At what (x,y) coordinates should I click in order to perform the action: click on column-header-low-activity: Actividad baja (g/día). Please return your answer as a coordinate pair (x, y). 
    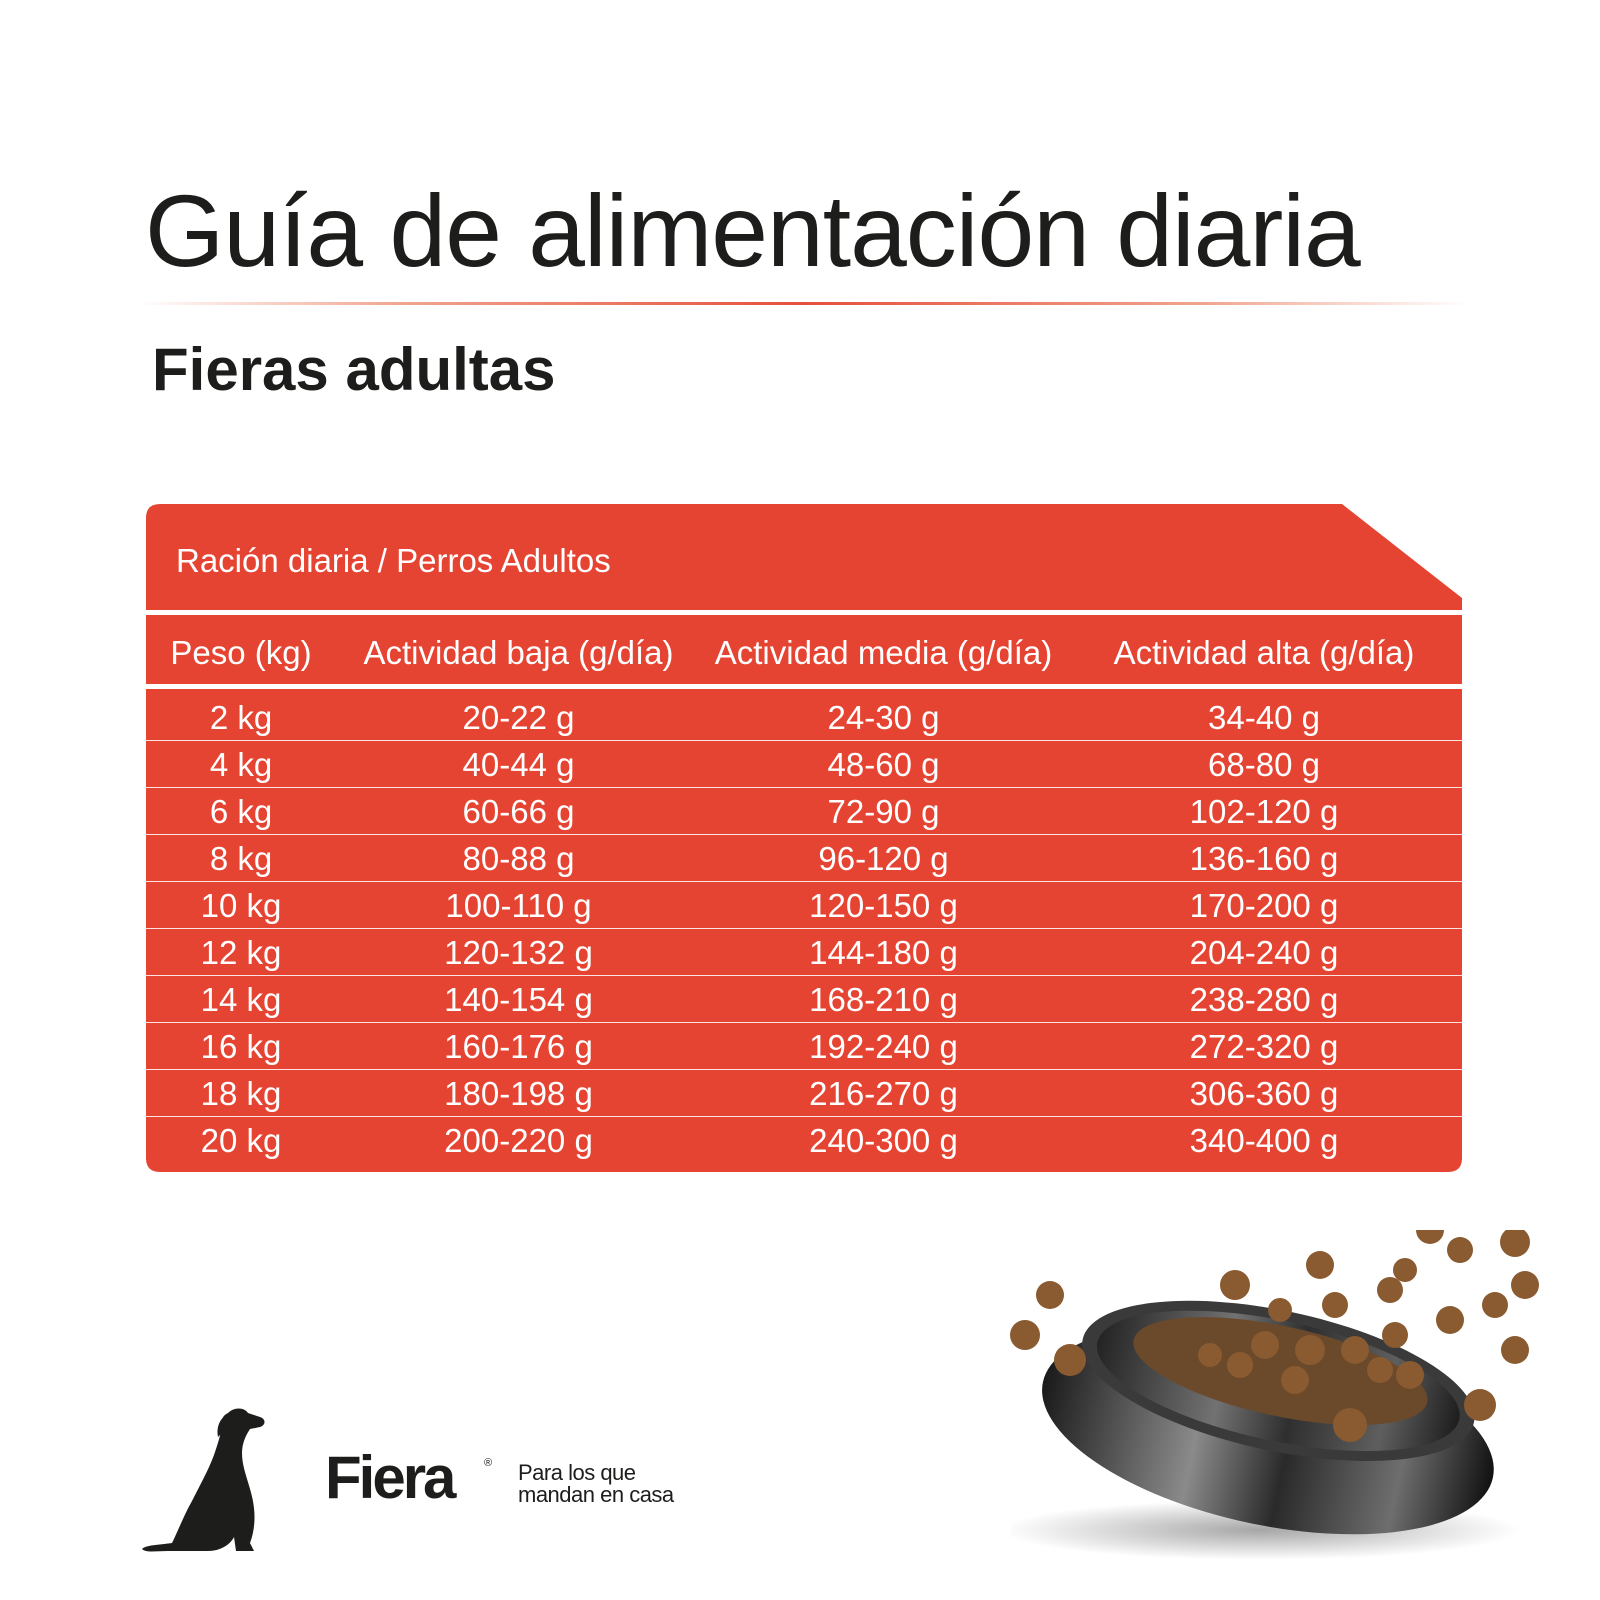
    Looking at the image, I should click on (518, 652).